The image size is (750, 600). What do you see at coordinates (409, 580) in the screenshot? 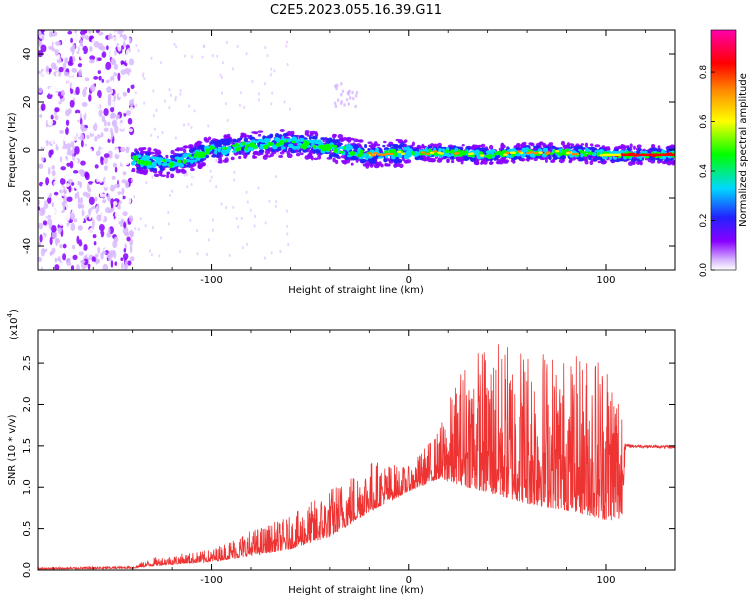
I see `snr-x-tick-label: 0` at bounding box center [409, 580].